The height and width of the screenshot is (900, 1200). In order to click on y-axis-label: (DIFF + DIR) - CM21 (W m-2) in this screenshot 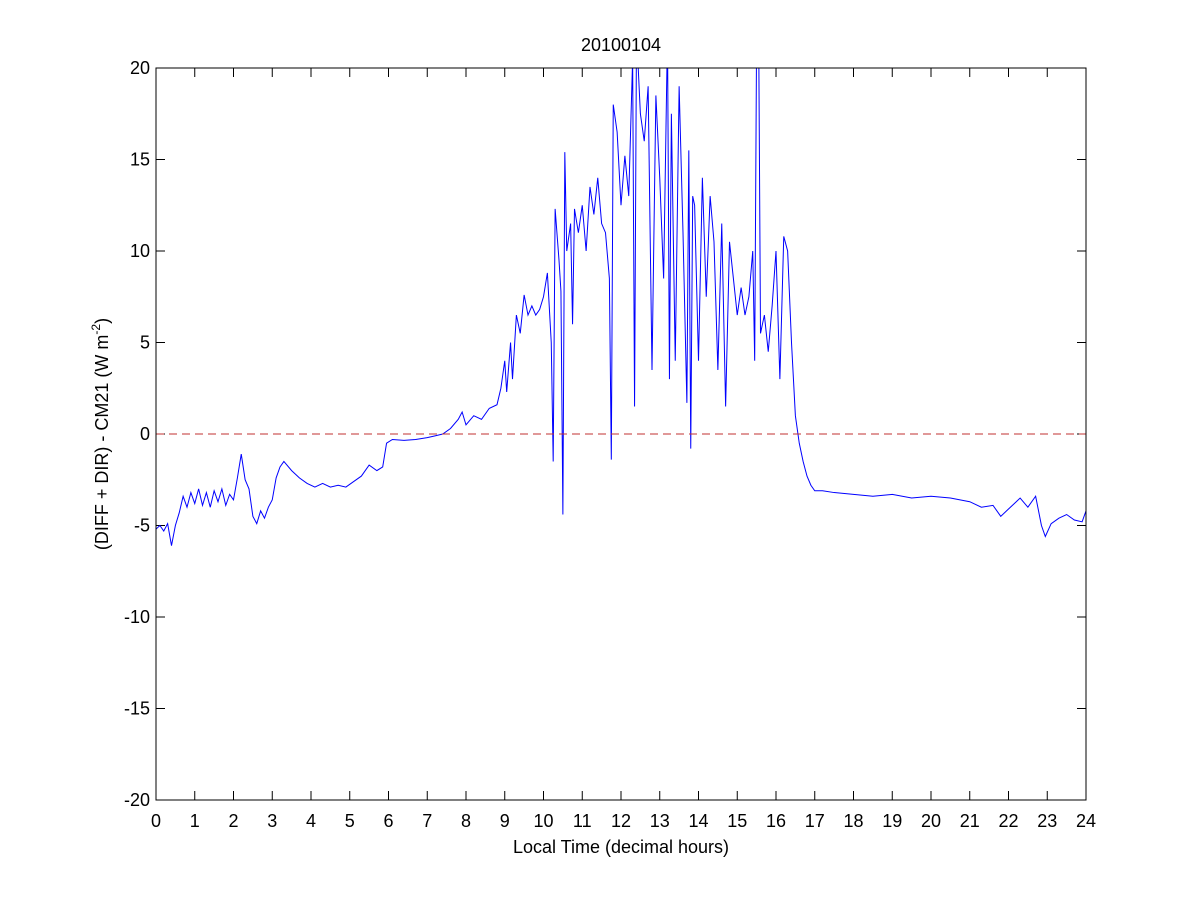, I will do `click(100, 434)`.